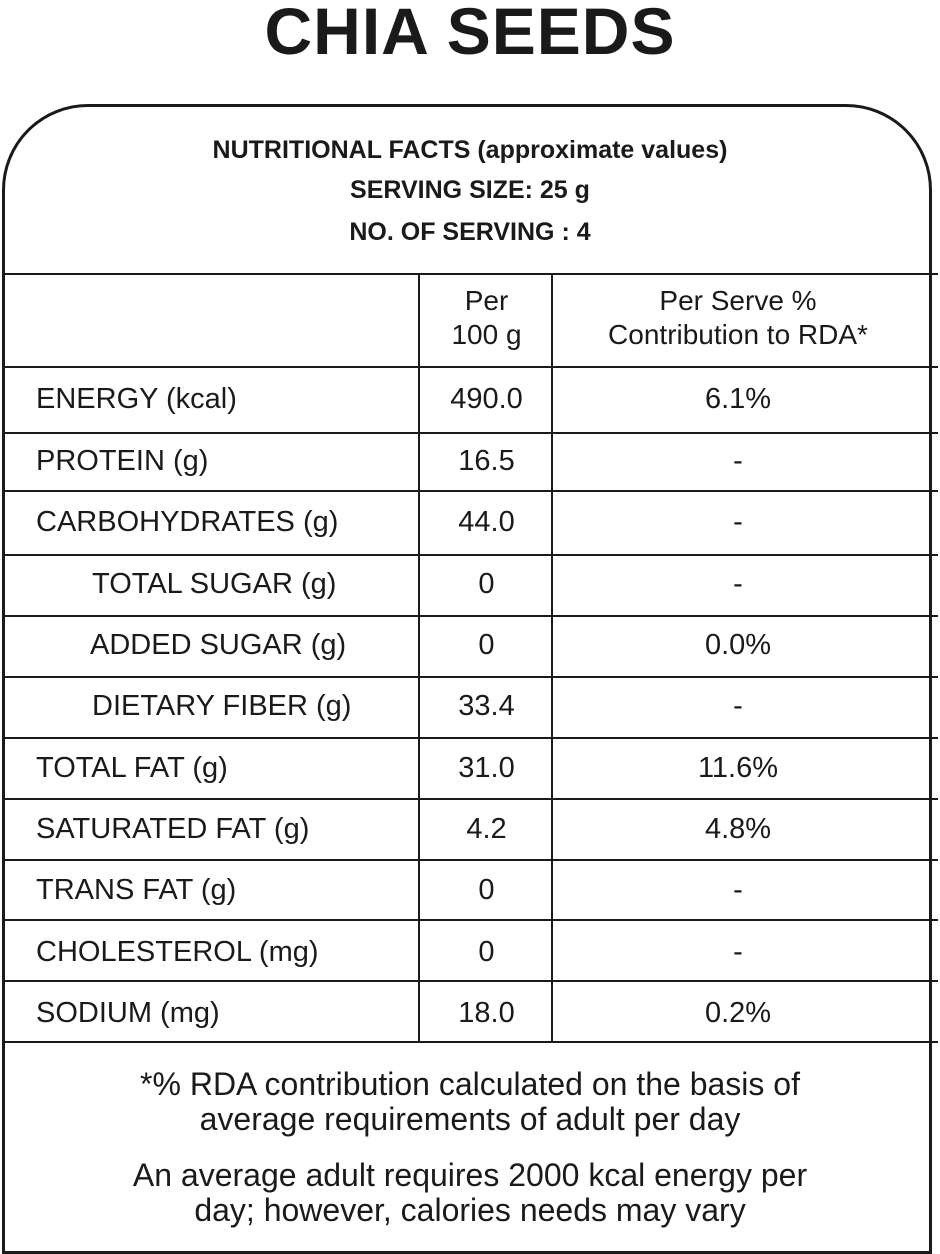 The width and height of the screenshot is (940, 1254). What do you see at coordinates (470, 190) in the screenshot?
I see `serving-size: SERVING SIZE: 25 g` at bounding box center [470, 190].